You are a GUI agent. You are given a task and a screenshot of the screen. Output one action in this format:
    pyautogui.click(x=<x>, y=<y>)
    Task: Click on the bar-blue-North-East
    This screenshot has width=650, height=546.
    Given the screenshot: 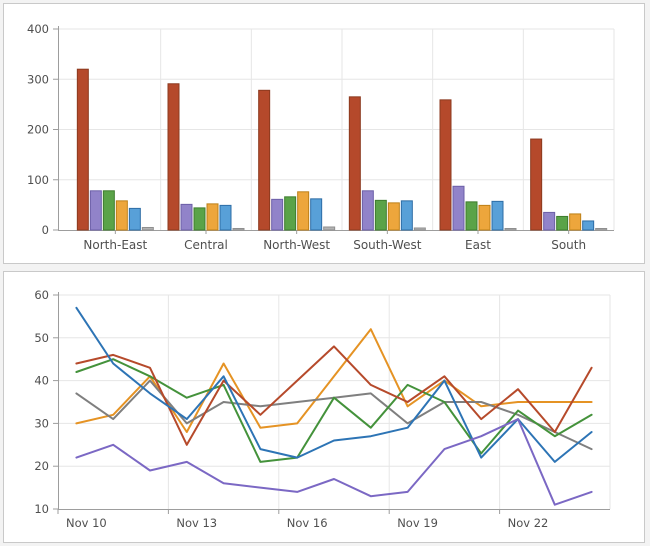 What is the action you would take?
    pyautogui.click(x=134, y=219)
    